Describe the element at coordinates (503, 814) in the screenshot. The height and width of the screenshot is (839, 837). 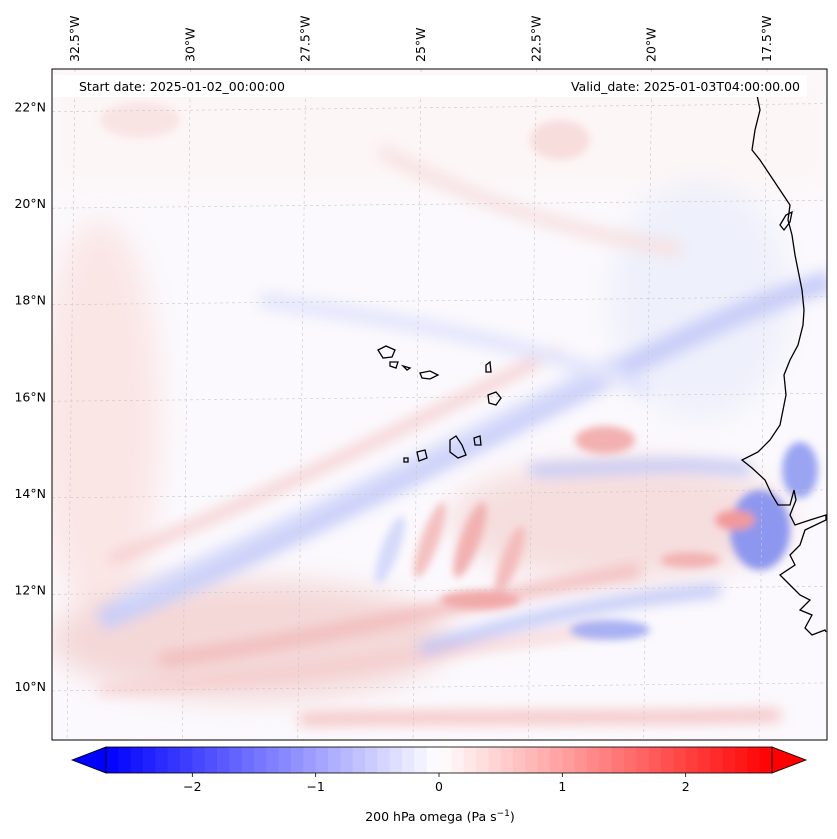
I see `colorbar-label-exponent: −1` at that location.